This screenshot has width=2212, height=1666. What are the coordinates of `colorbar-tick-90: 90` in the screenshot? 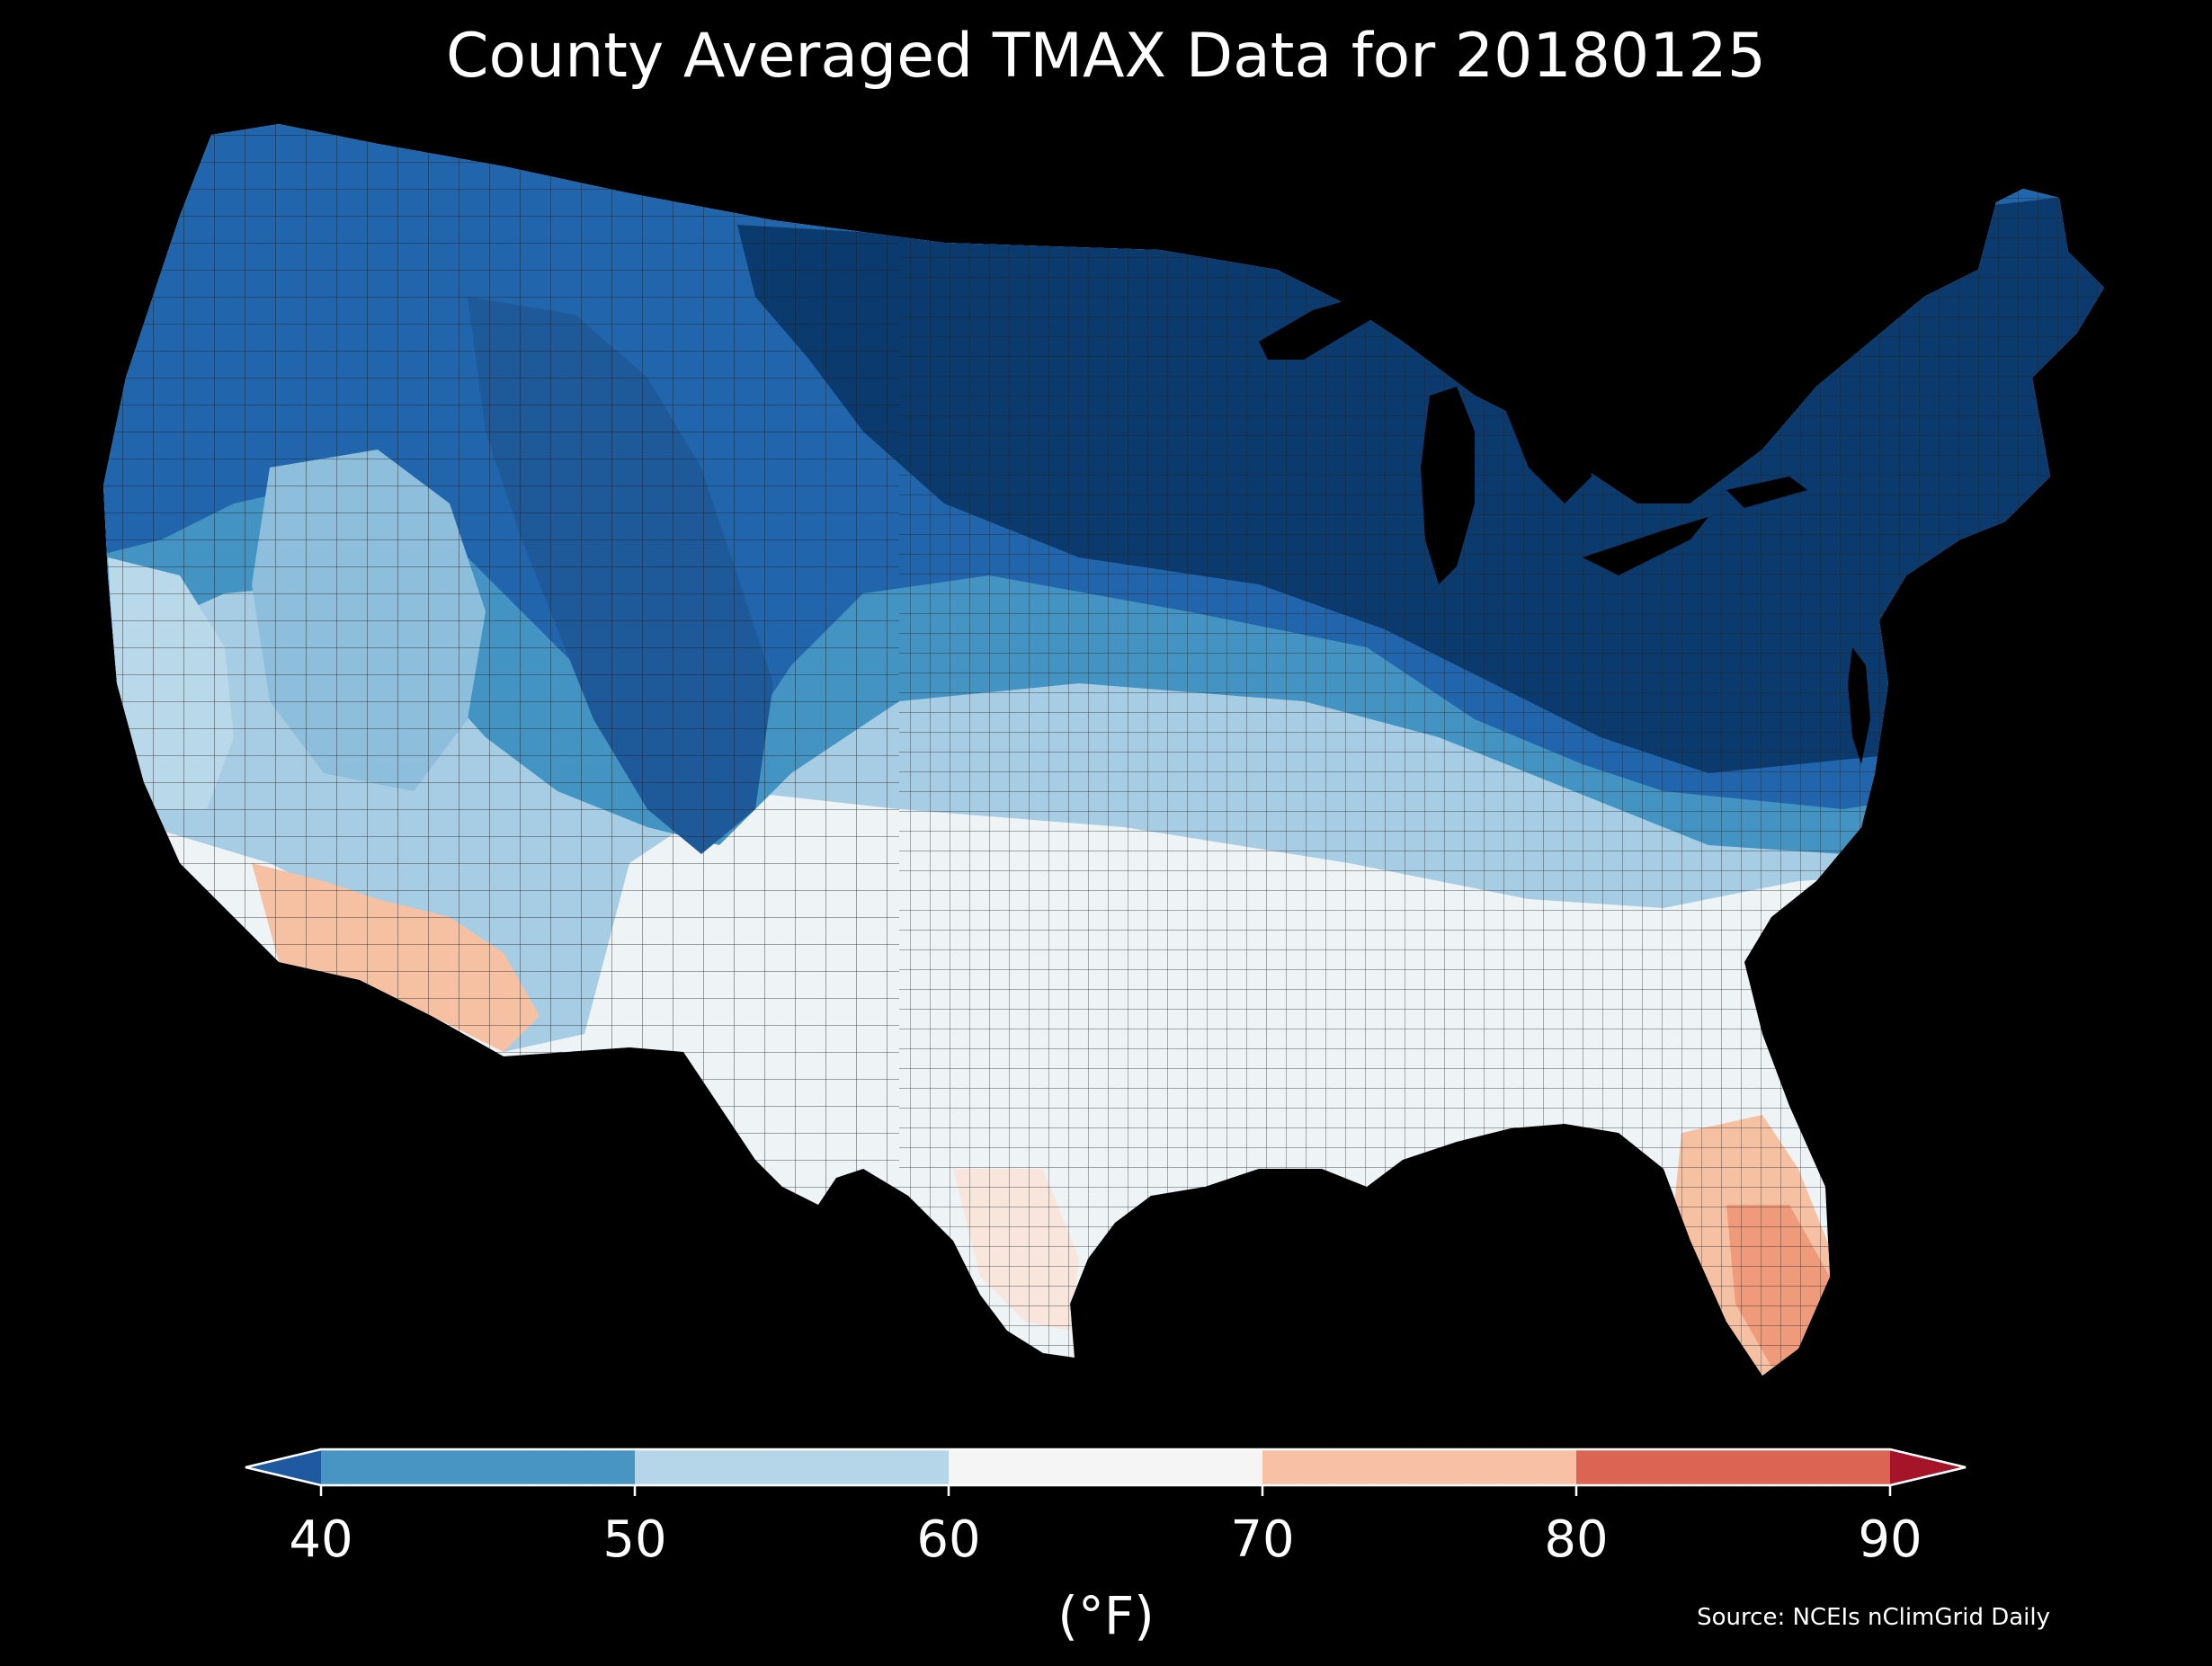 It's located at (1890, 1540).